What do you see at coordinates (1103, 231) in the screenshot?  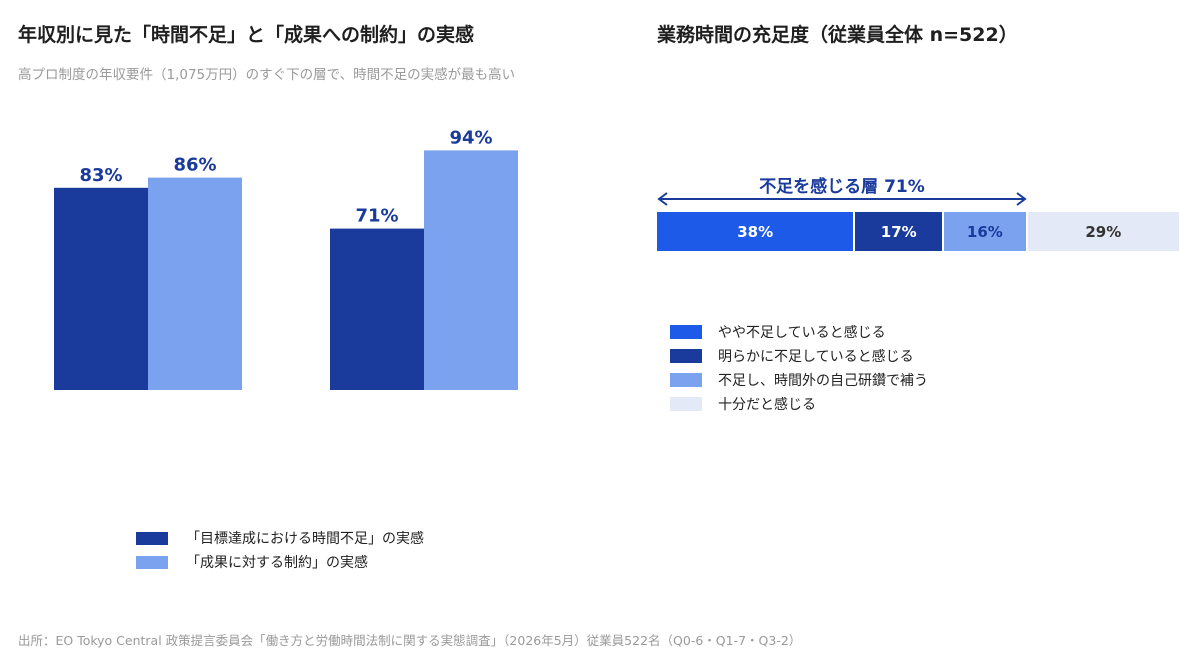 I see `stacked-segment: 29%` at bounding box center [1103, 231].